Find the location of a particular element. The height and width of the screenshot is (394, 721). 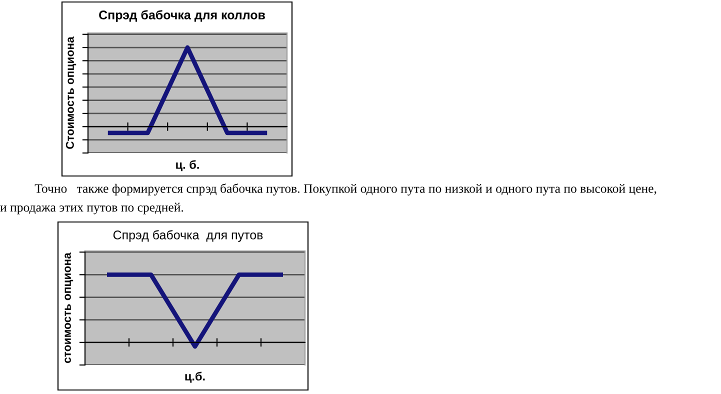

chart-title: Спрэд бабочка для коллов is located at coordinates (182, 16).